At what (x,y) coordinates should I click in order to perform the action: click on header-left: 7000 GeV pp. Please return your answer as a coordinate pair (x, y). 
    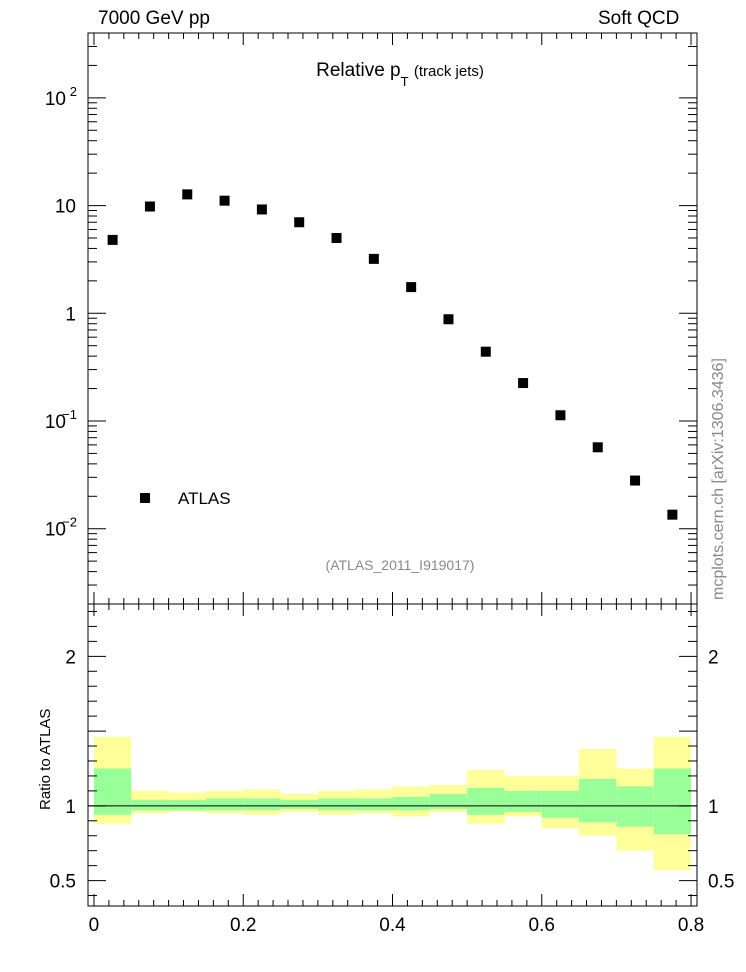
    Looking at the image, I should click on (154, 18).